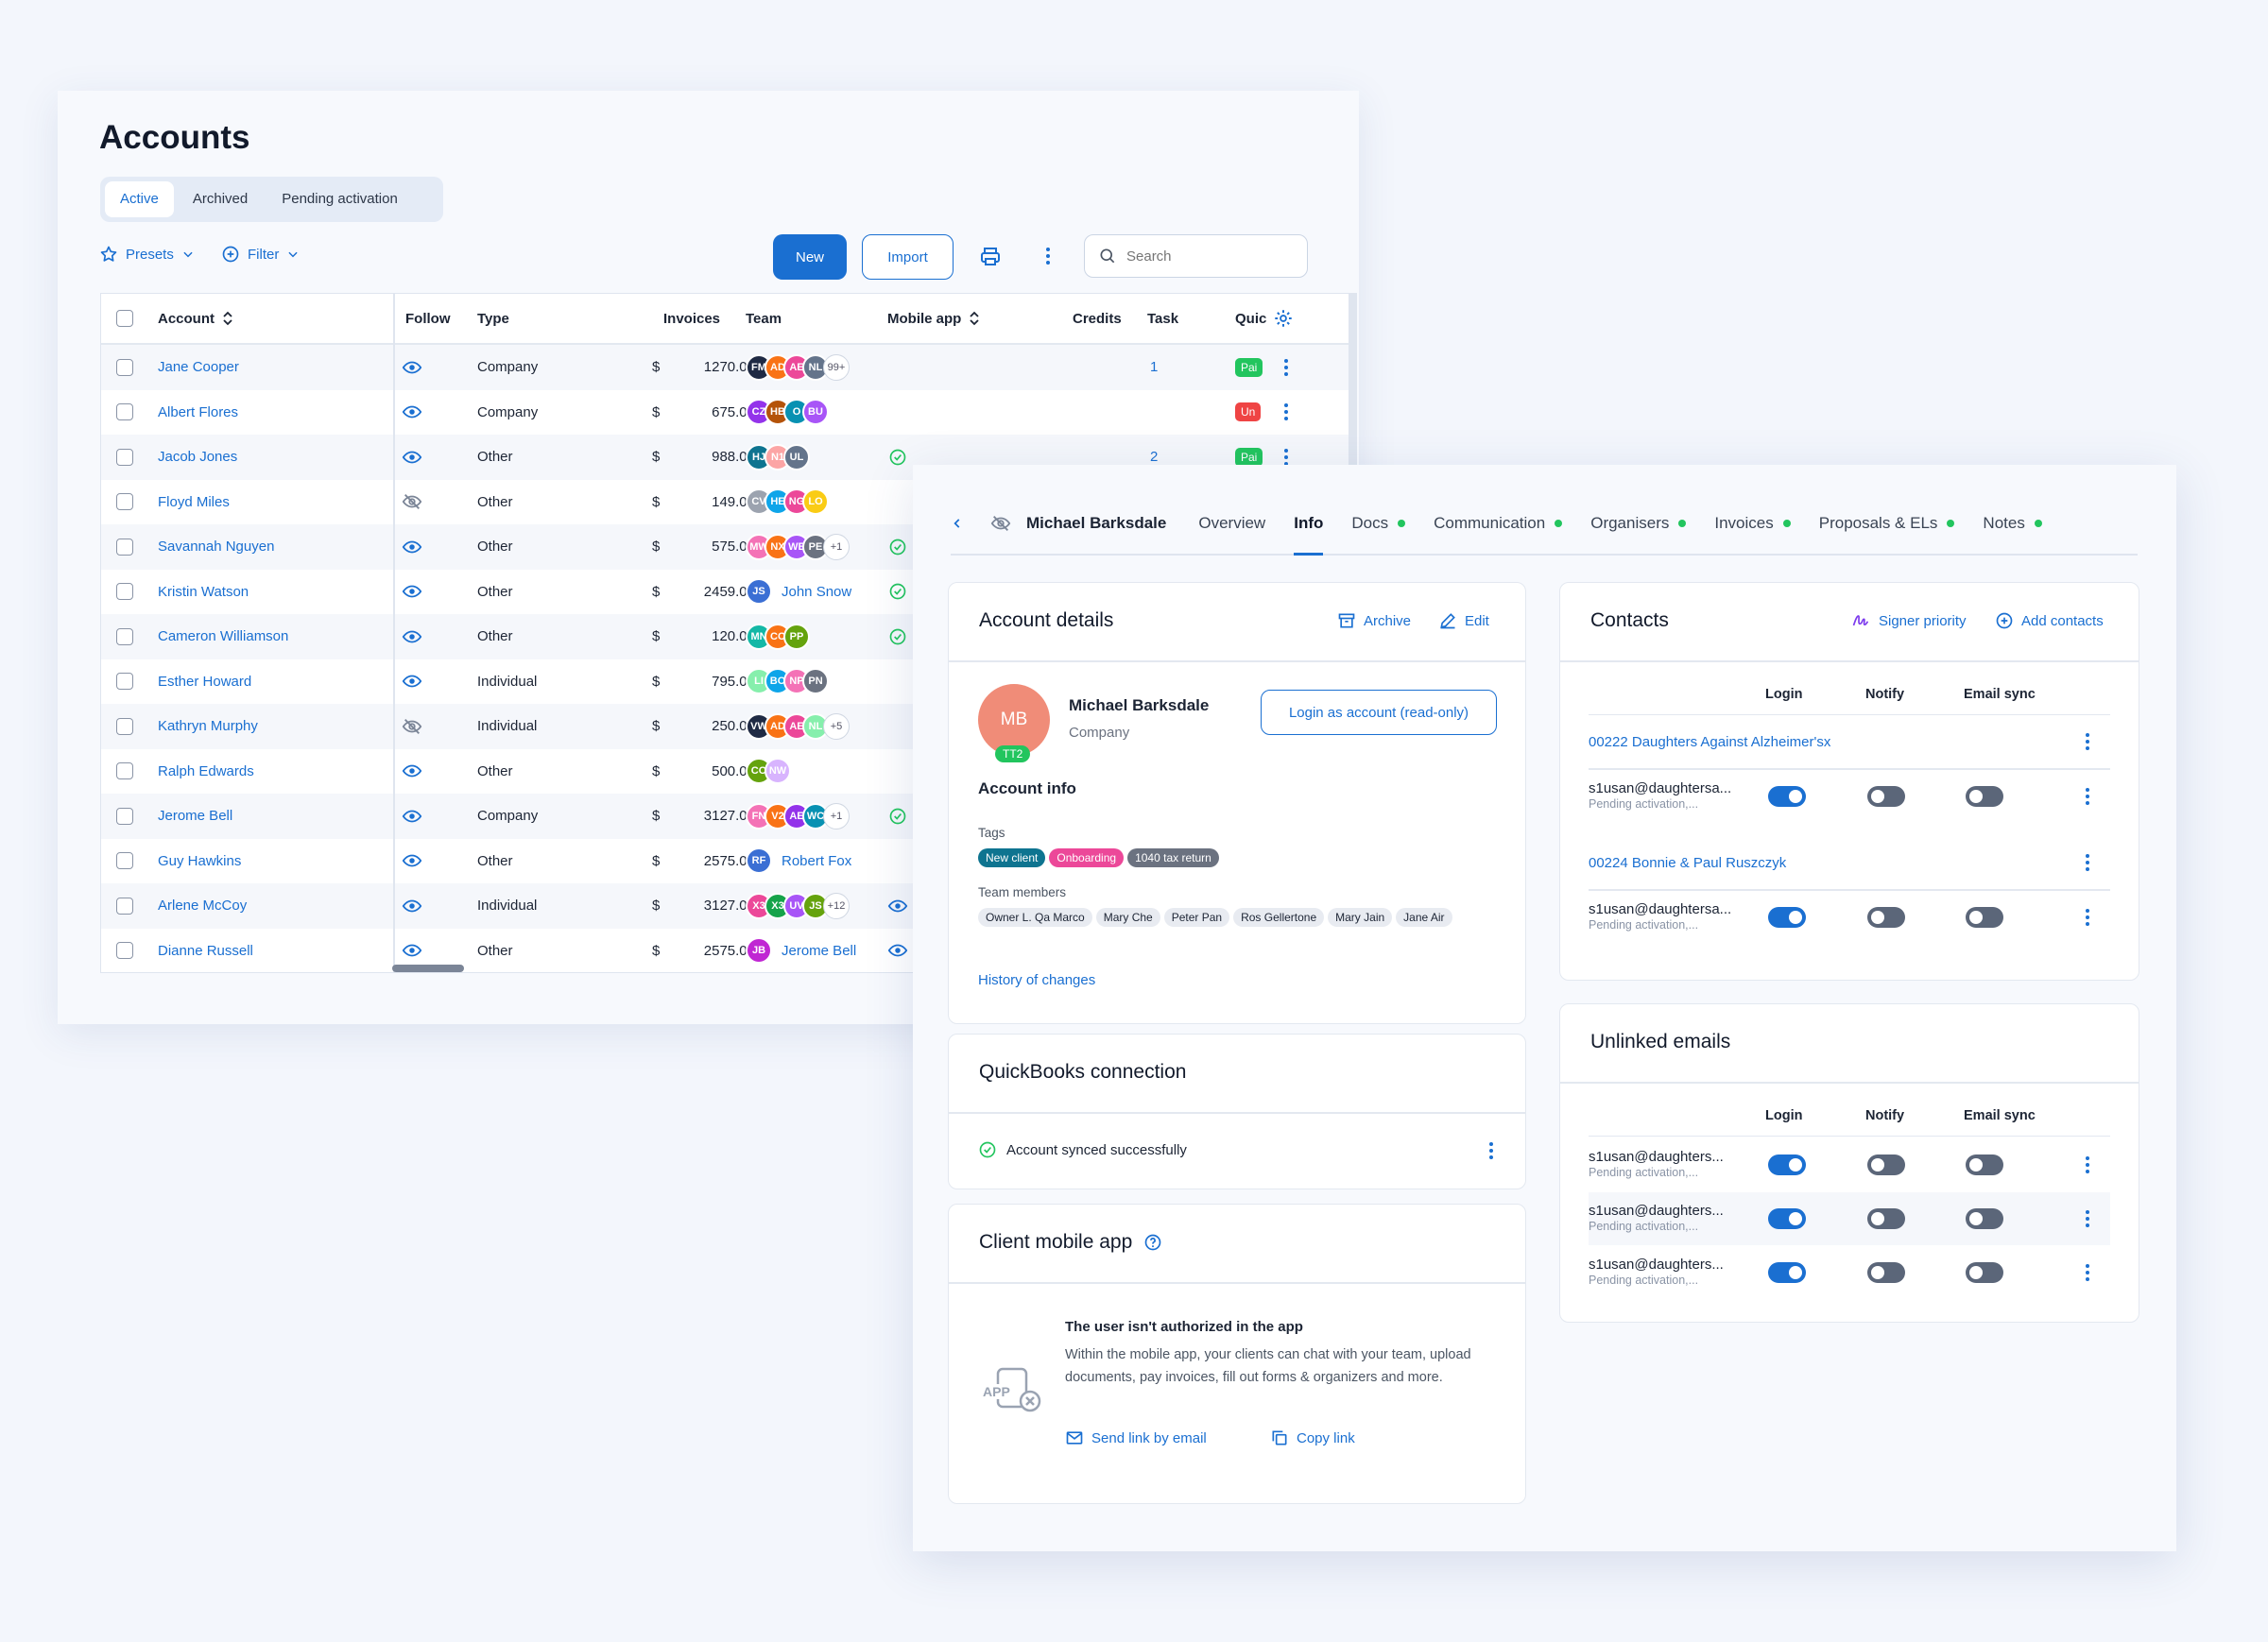  I want to click on copy-link-button: Copy link, so click(1312, 1437).